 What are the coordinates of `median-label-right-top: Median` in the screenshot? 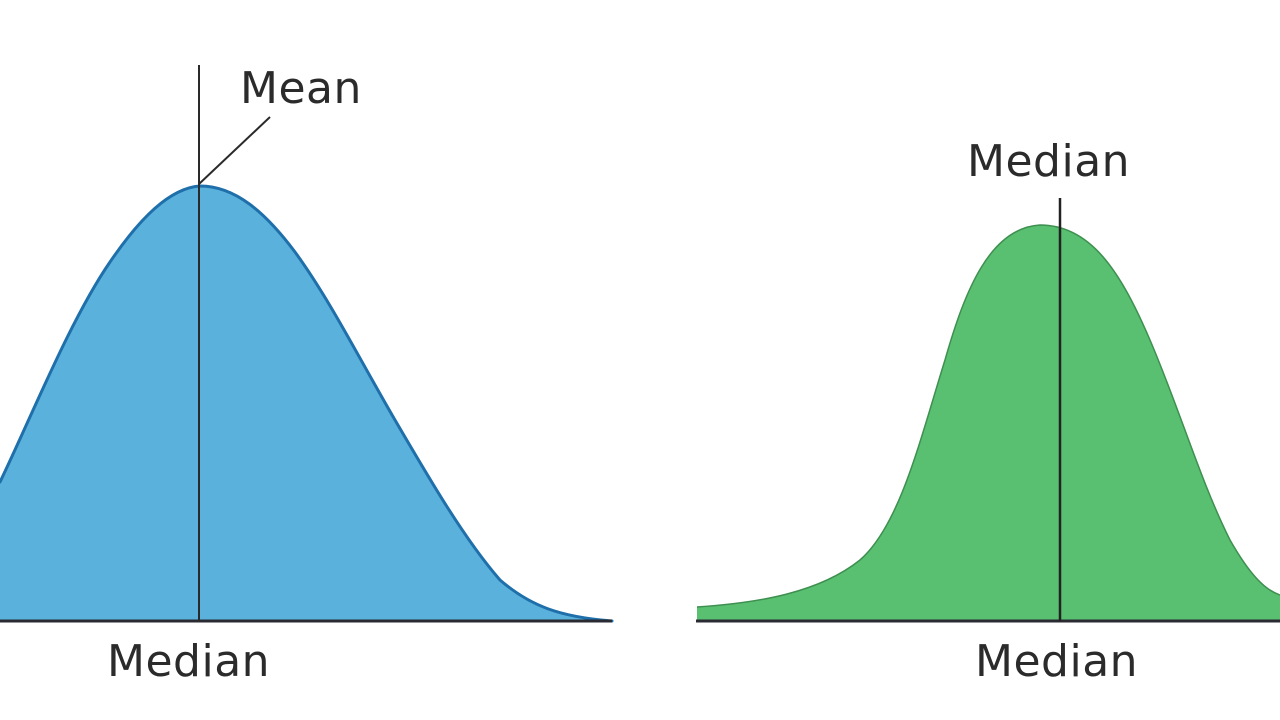 It's located at (1049, 161).